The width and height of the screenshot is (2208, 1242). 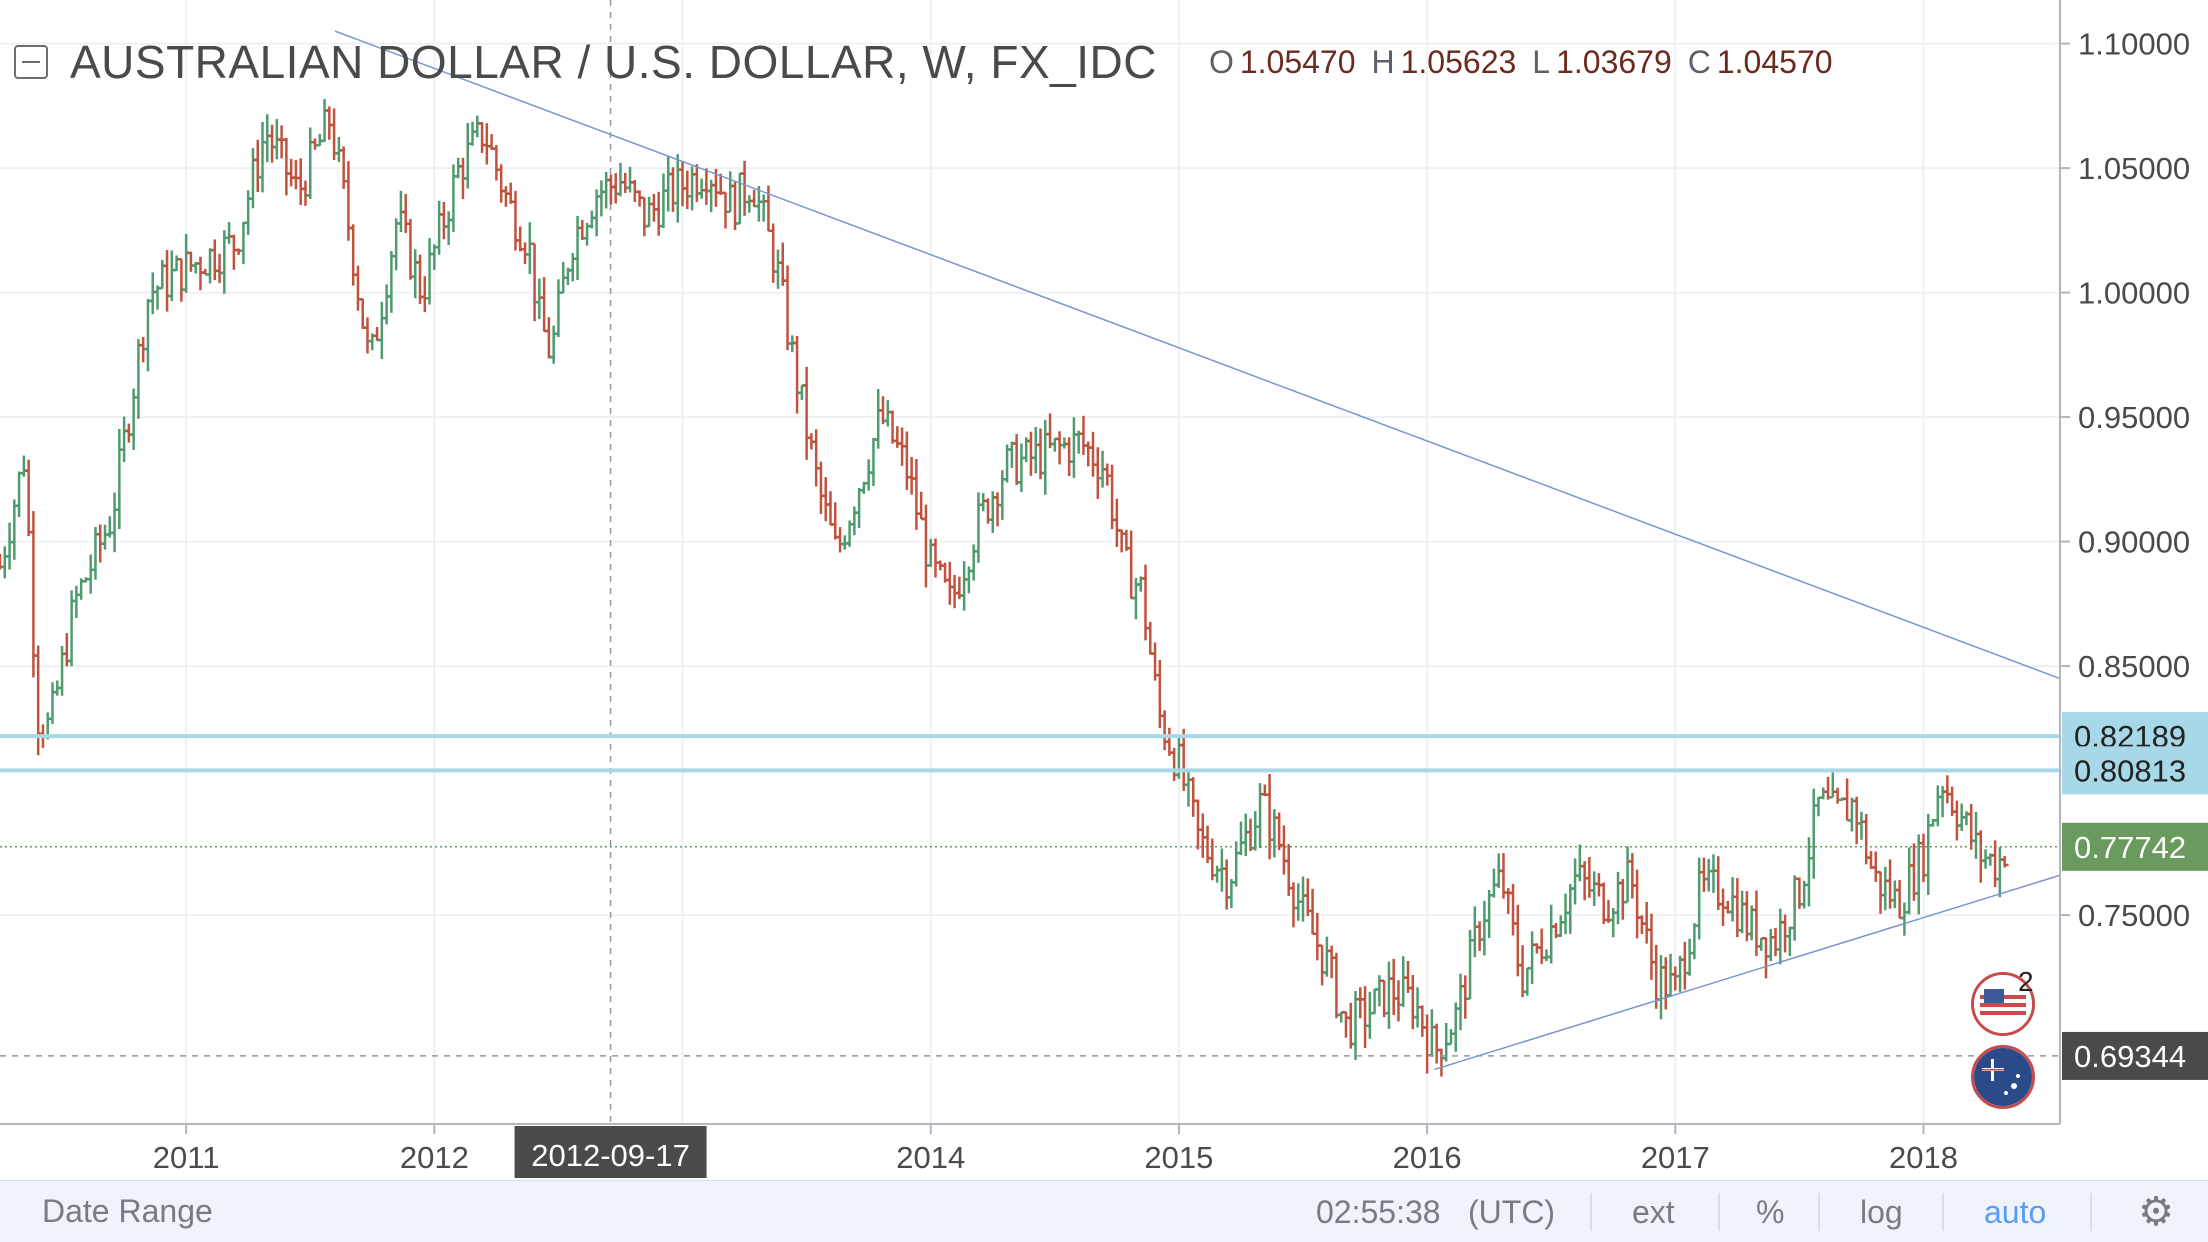 What do you see at coordinates (1881, 1212) in the screenshot?
I see `log-toggle: log` at bounding box center [1881, 1212].